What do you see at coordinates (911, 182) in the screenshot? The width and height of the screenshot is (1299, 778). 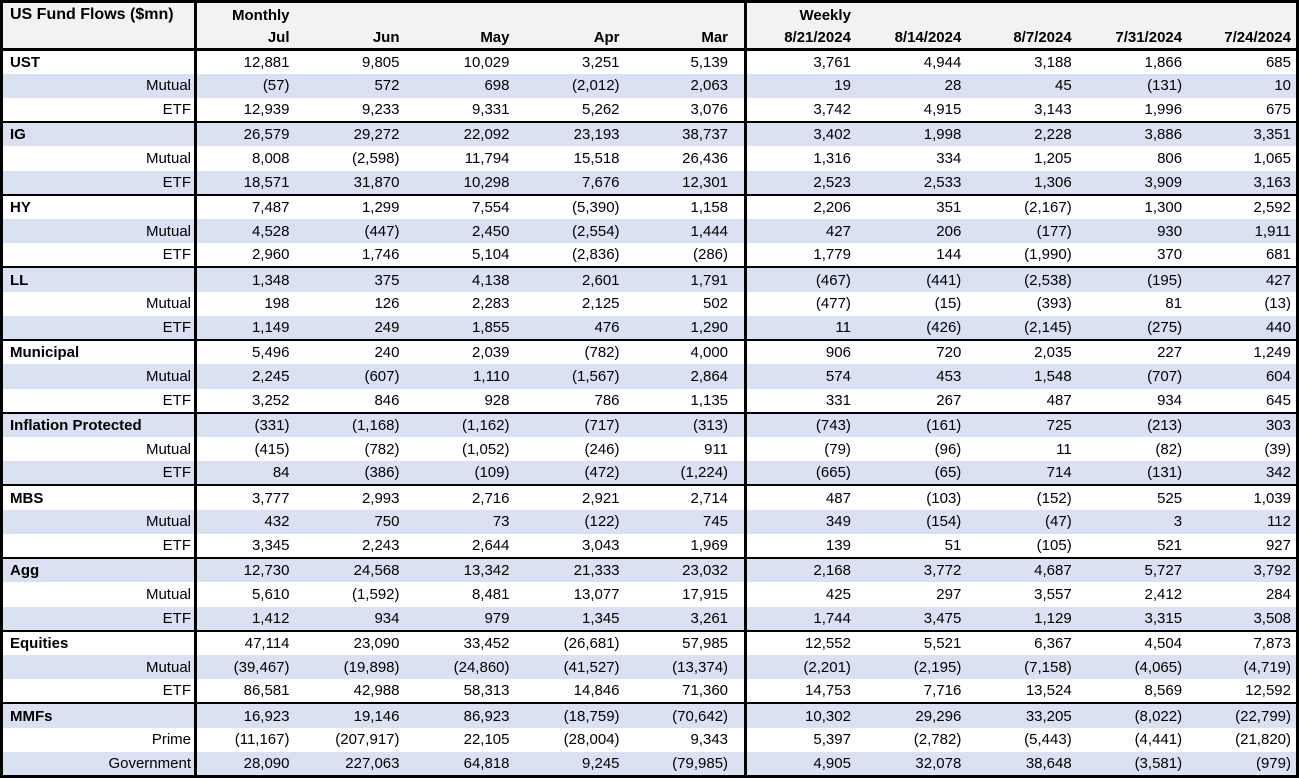 I see `cell-weekly: 2,533` at bounding box center [911, 182].